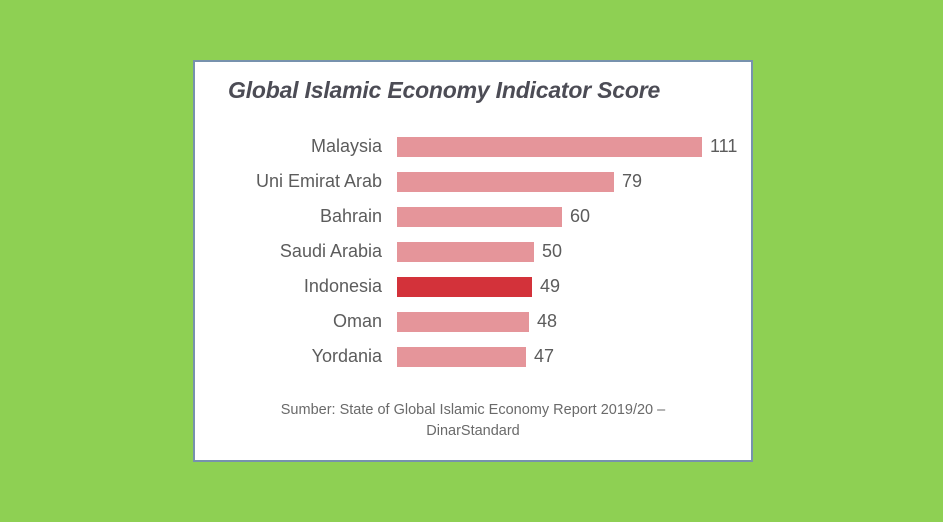  What do you see at coordinates (461, 357) in the screenshot?
I see `bar-yordania` at bounding box center [461, 357].